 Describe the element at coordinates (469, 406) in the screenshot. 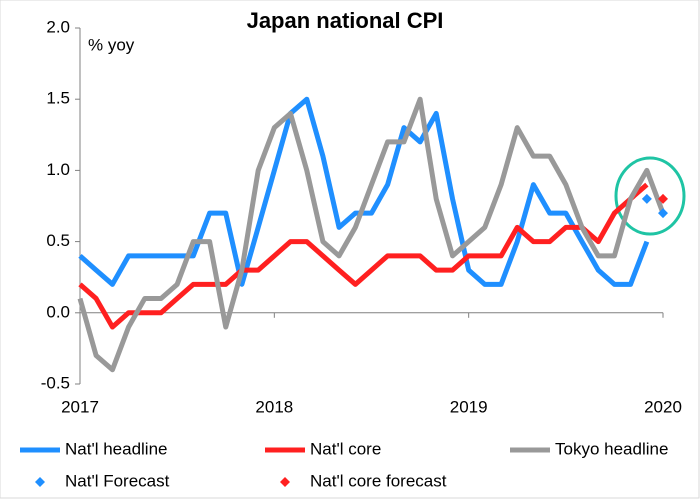

I see `x-tick-label: 2019` at that location.